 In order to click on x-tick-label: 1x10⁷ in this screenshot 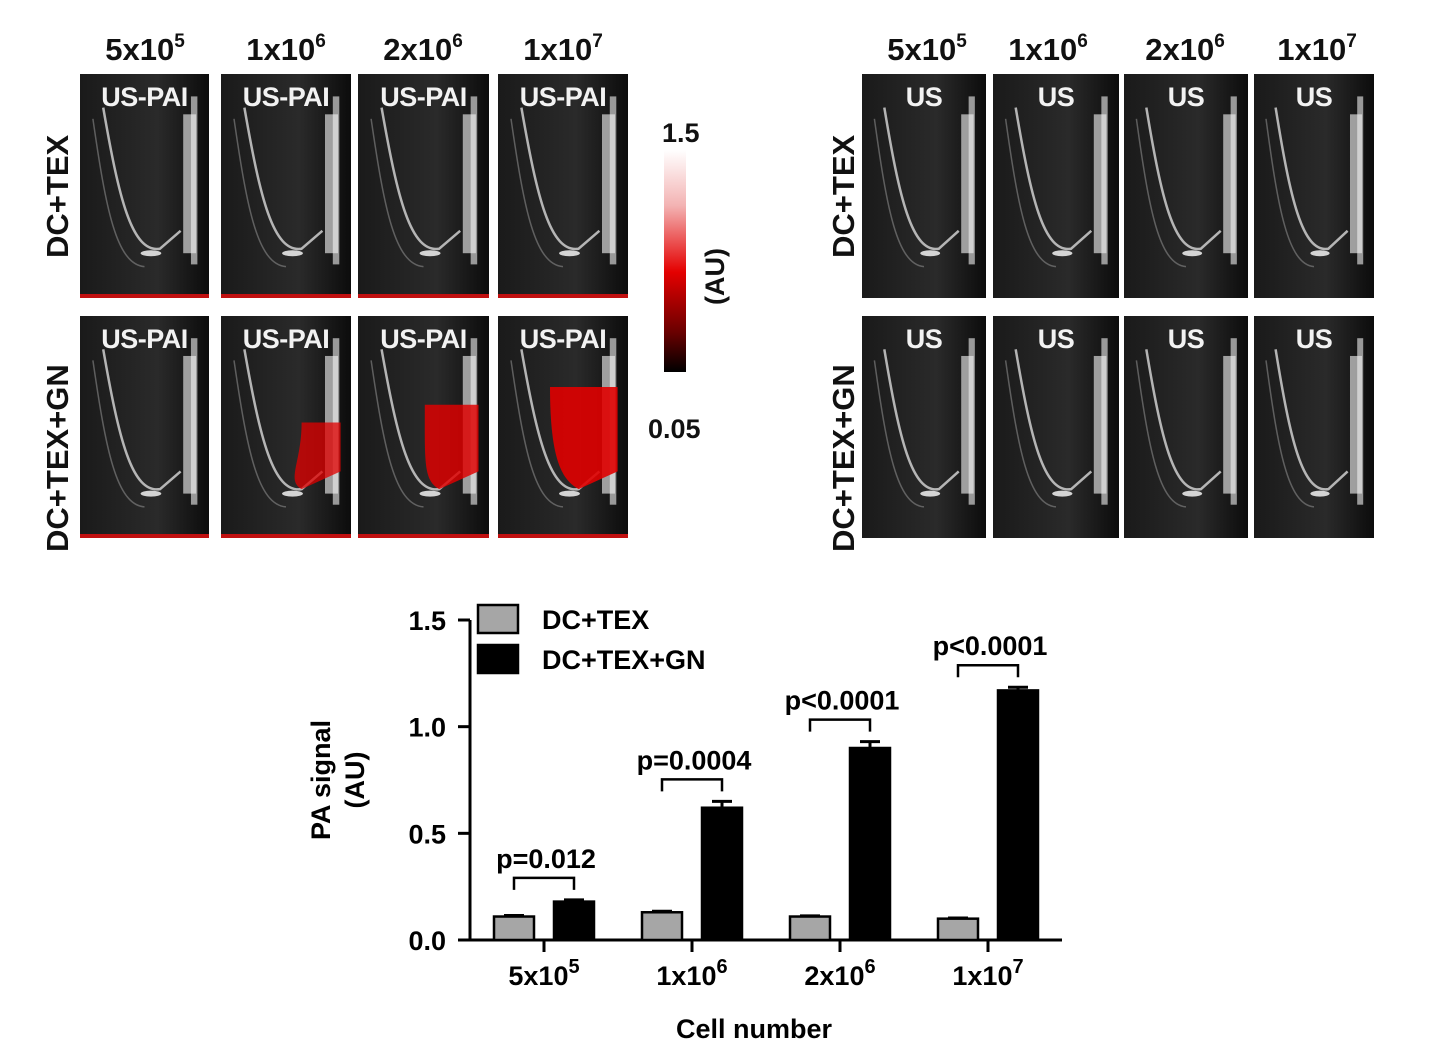, I will do `click(987, 973)`.